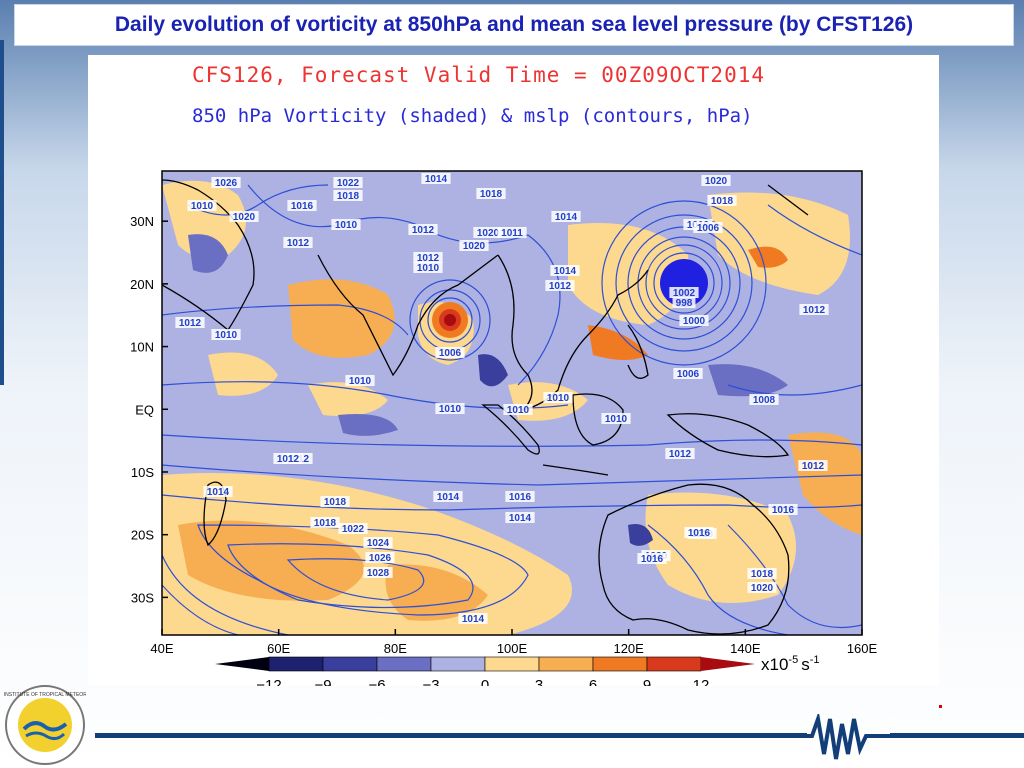 The image size is (1024, 768). I want to click on colorbar-left-cap, so click(242, 664).